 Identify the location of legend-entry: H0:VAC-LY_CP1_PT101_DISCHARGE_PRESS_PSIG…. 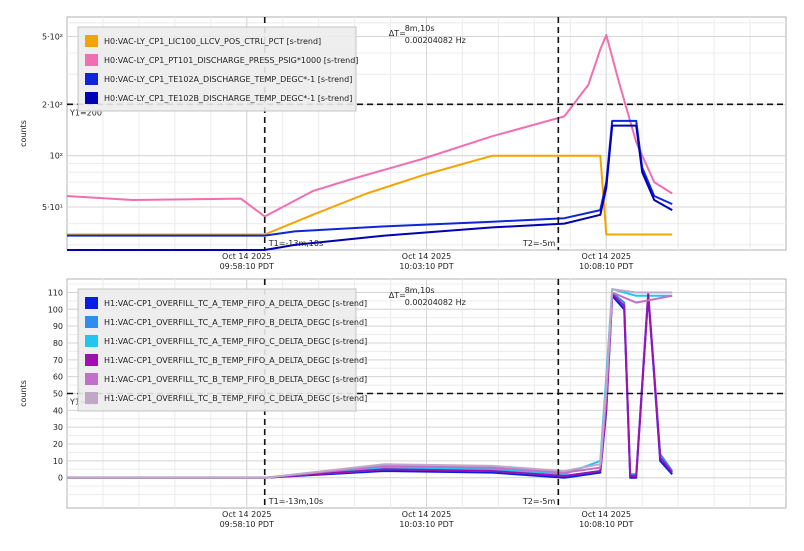
(231, 60).